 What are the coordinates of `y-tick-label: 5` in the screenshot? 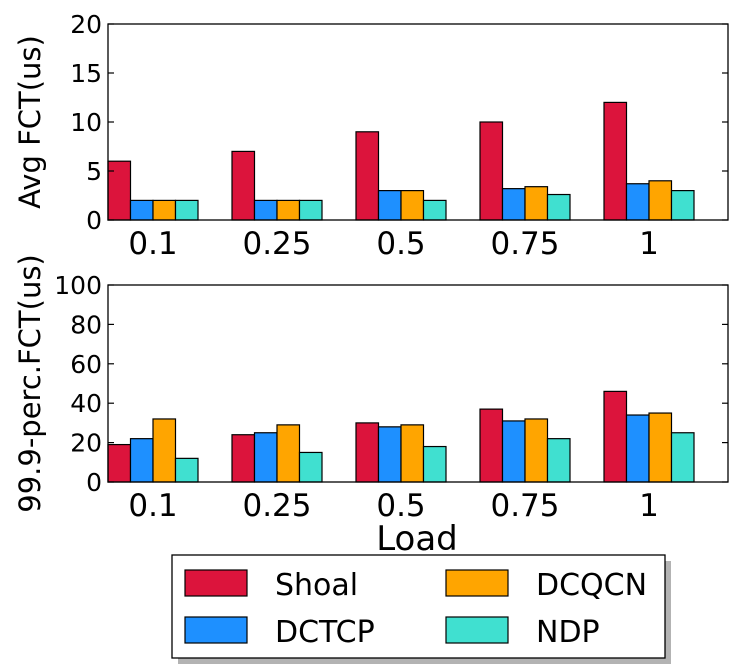 It's located at (94, 171).